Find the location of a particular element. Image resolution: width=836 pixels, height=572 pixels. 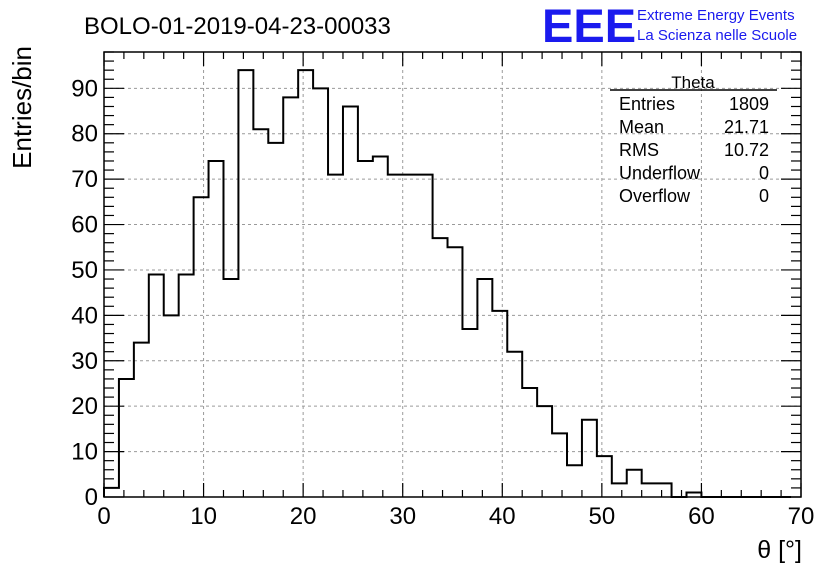

y-tick-label: 90 is located at coordinates (84, 88).